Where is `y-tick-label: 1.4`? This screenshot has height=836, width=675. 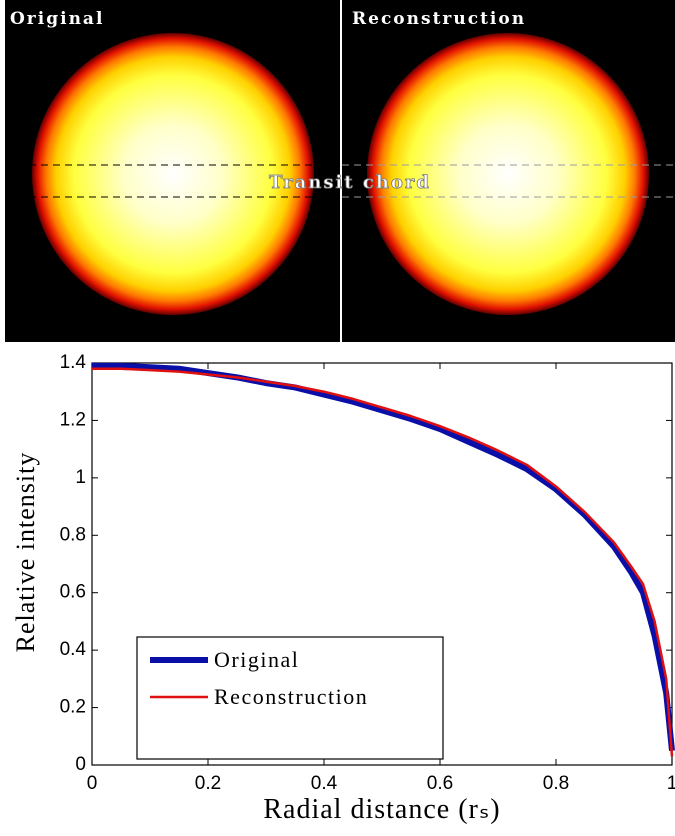 y-tick-label: 1.4 is located at coordinates (73, 362).